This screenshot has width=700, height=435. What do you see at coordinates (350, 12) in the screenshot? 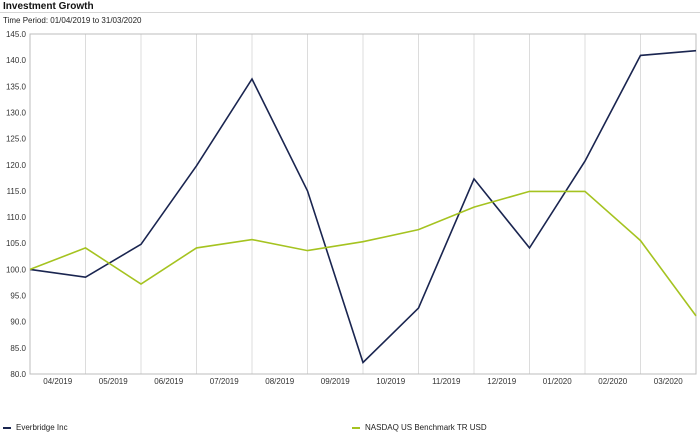
I see `header-divider` at bounding box center [350, 12].